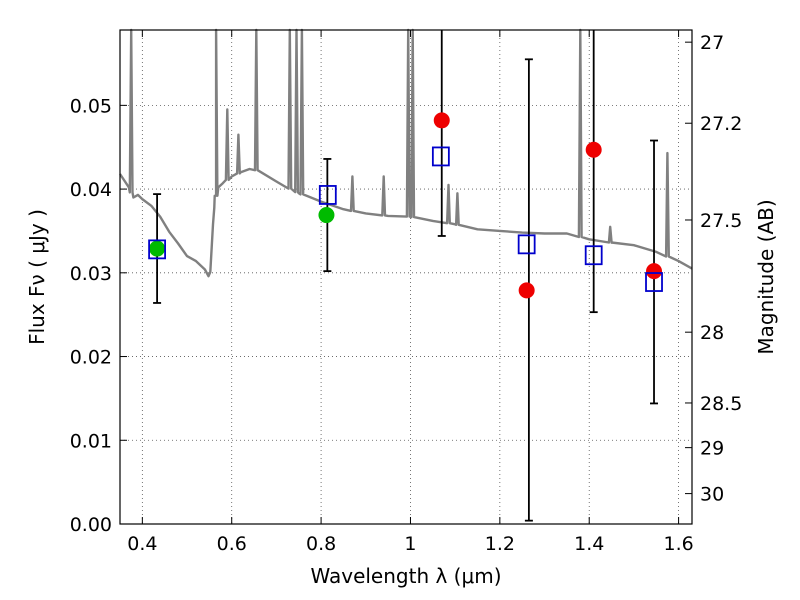 This screenshot has height=600, width=800. What do you see at coordinates (410, 544) in the screenshot?
I see `x-tick-label: 1` at bounding box center [410, 544].